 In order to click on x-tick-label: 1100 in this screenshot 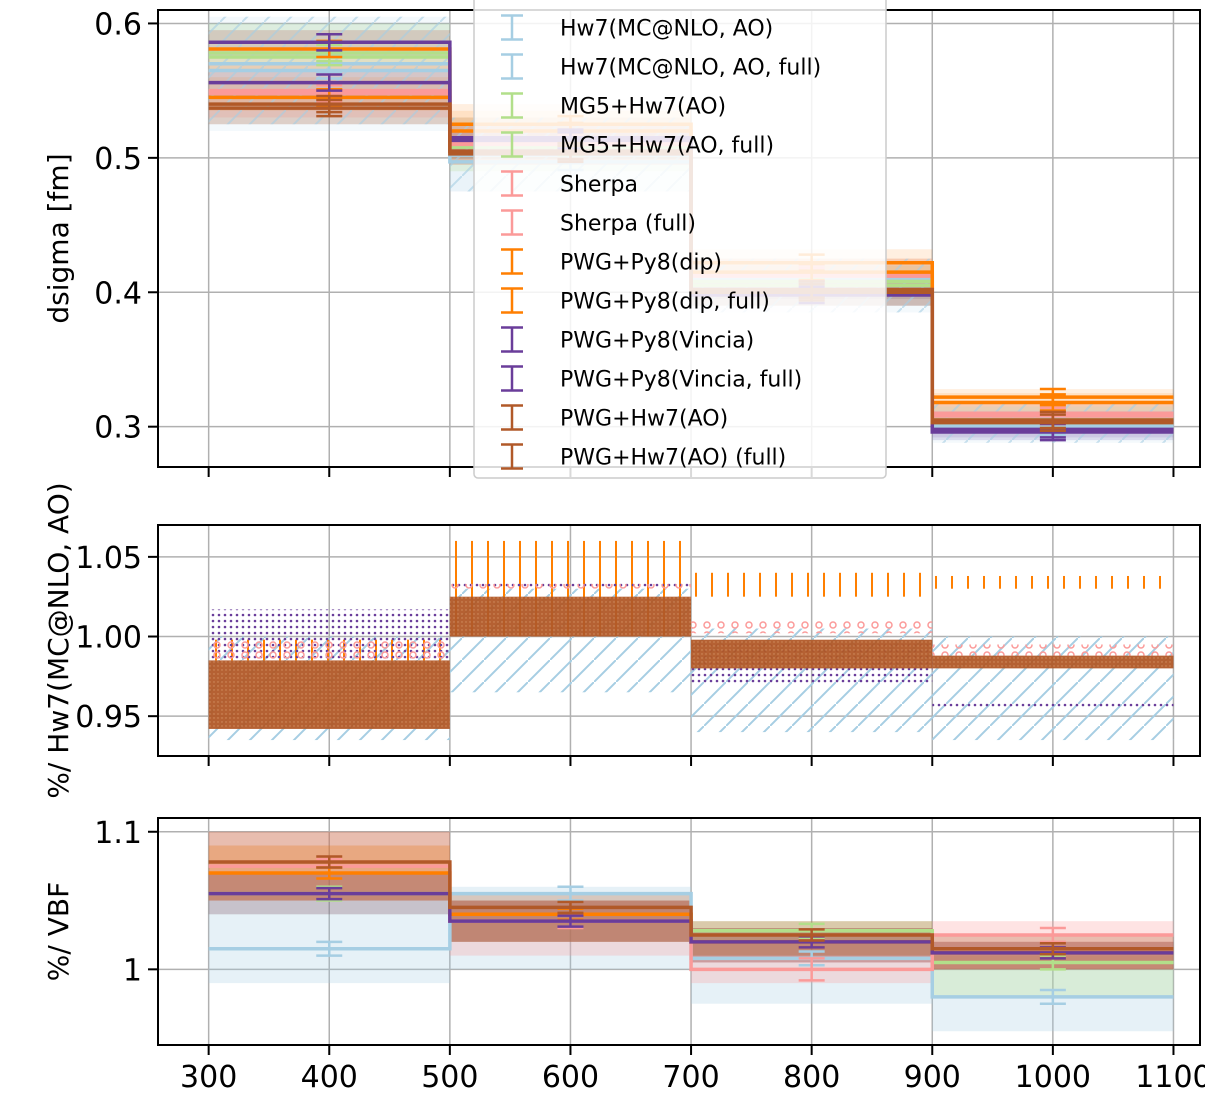, I will do `click(1170, 1077)`.